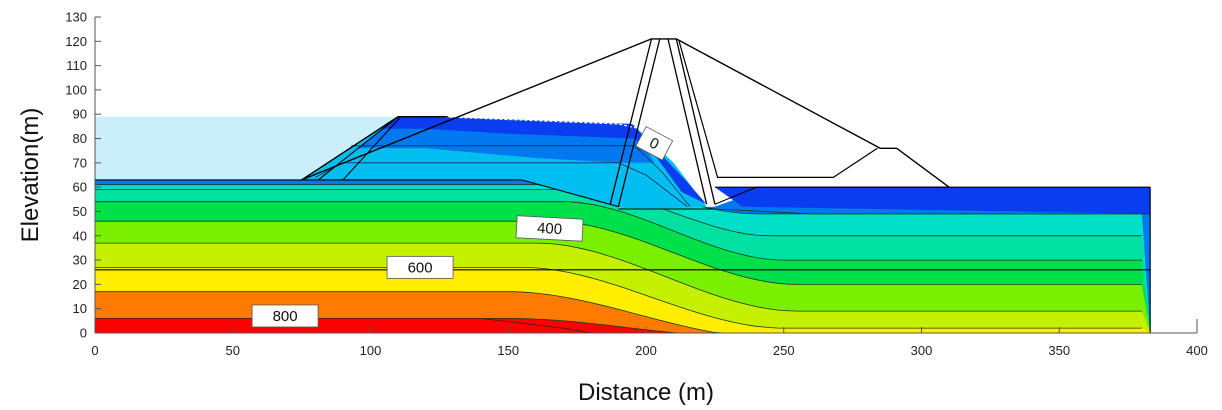 This screenshot has height=410, width=1222. Describe the element at coordinates (357, 193) in the screenshot. I see `foundation-top-left` at that location.